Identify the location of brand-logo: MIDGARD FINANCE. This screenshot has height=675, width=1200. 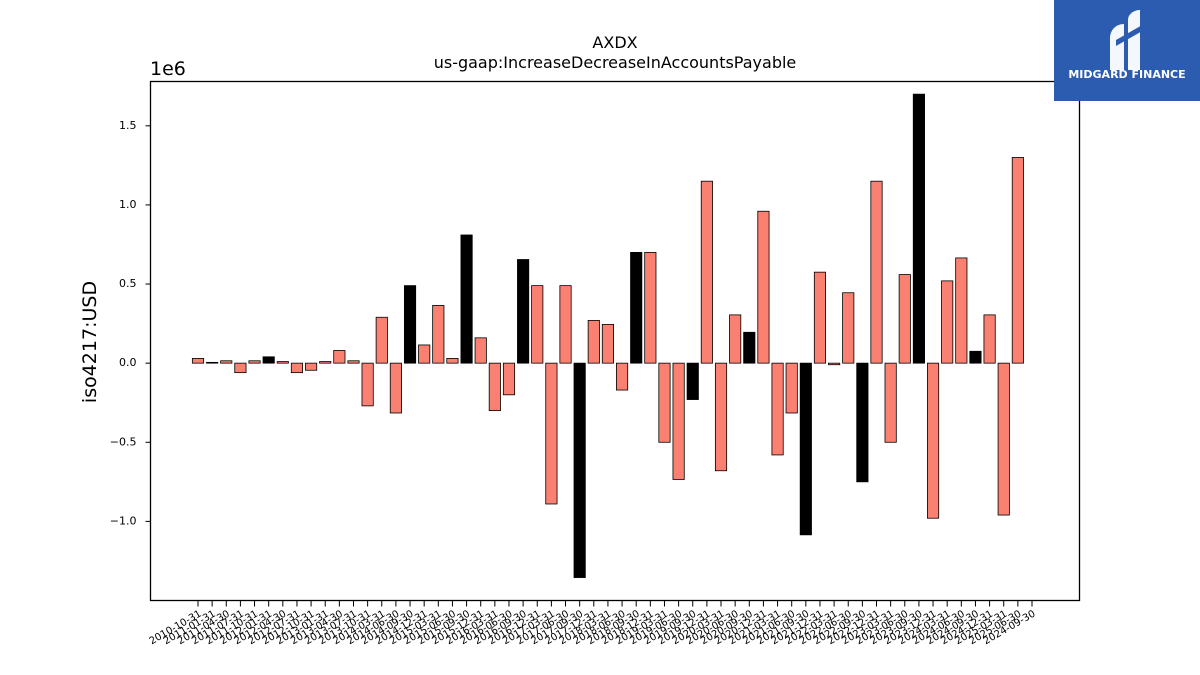
(1127, 50).